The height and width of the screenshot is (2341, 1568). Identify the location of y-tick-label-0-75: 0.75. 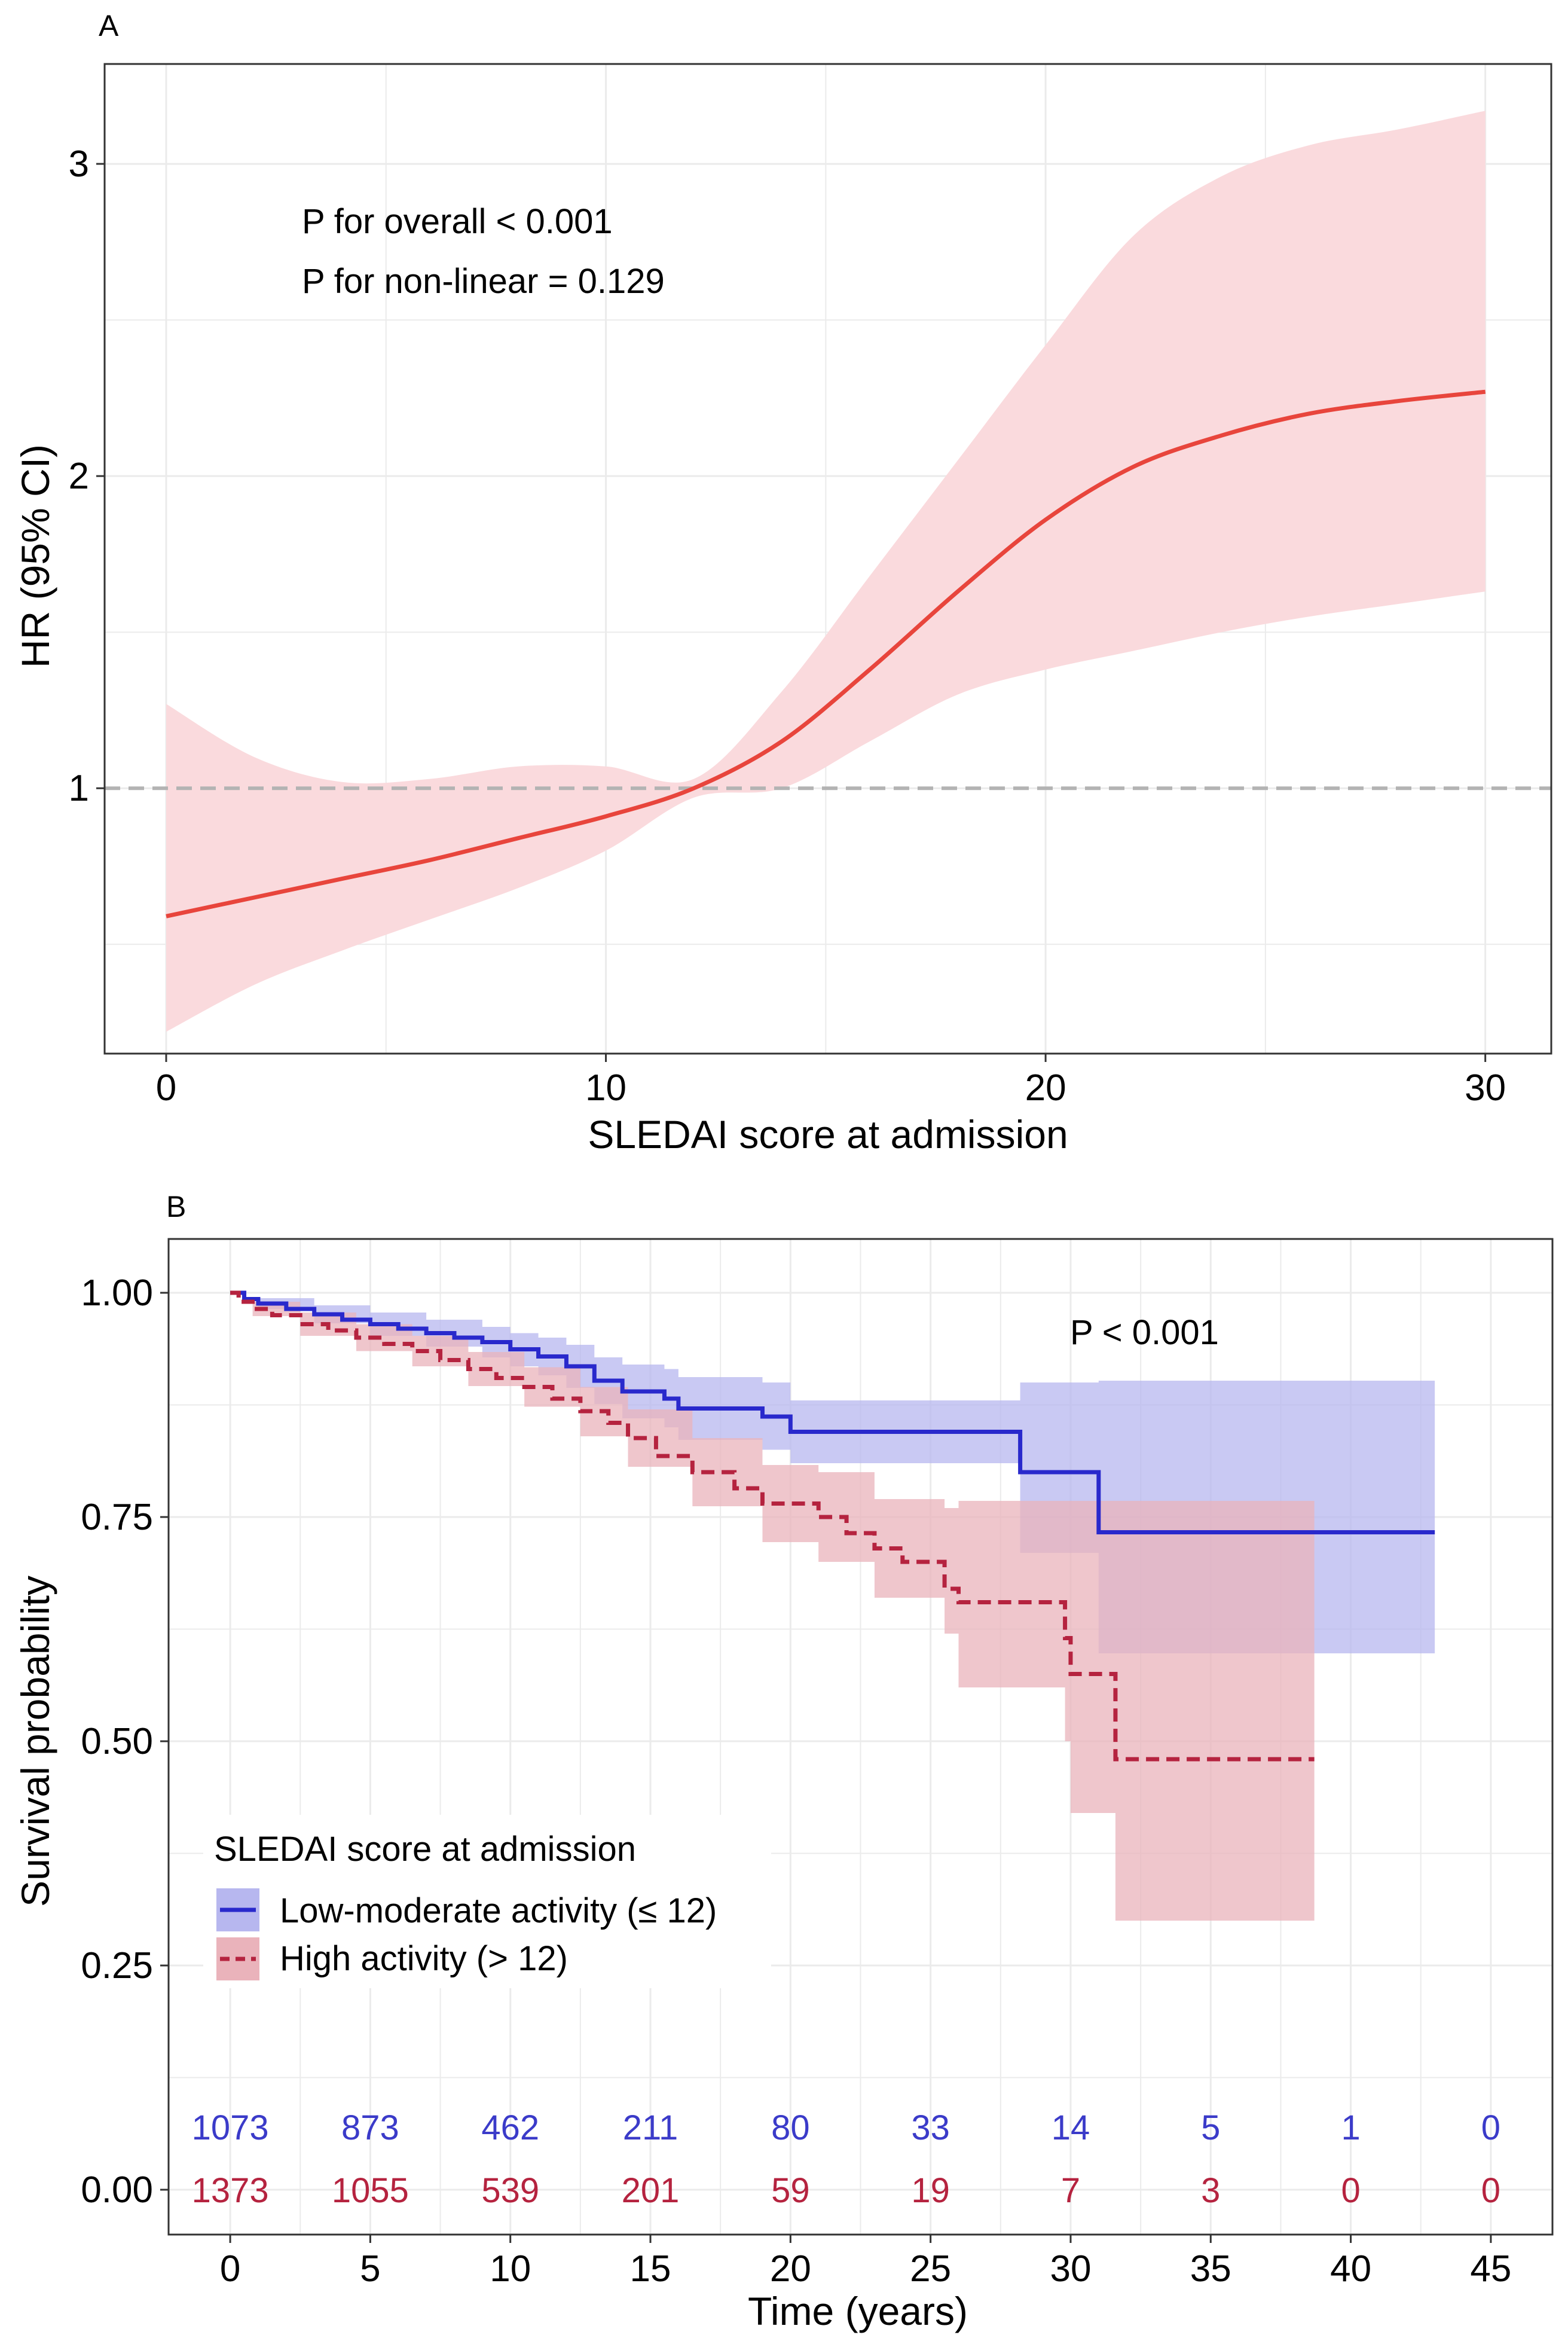
(117, 1518).